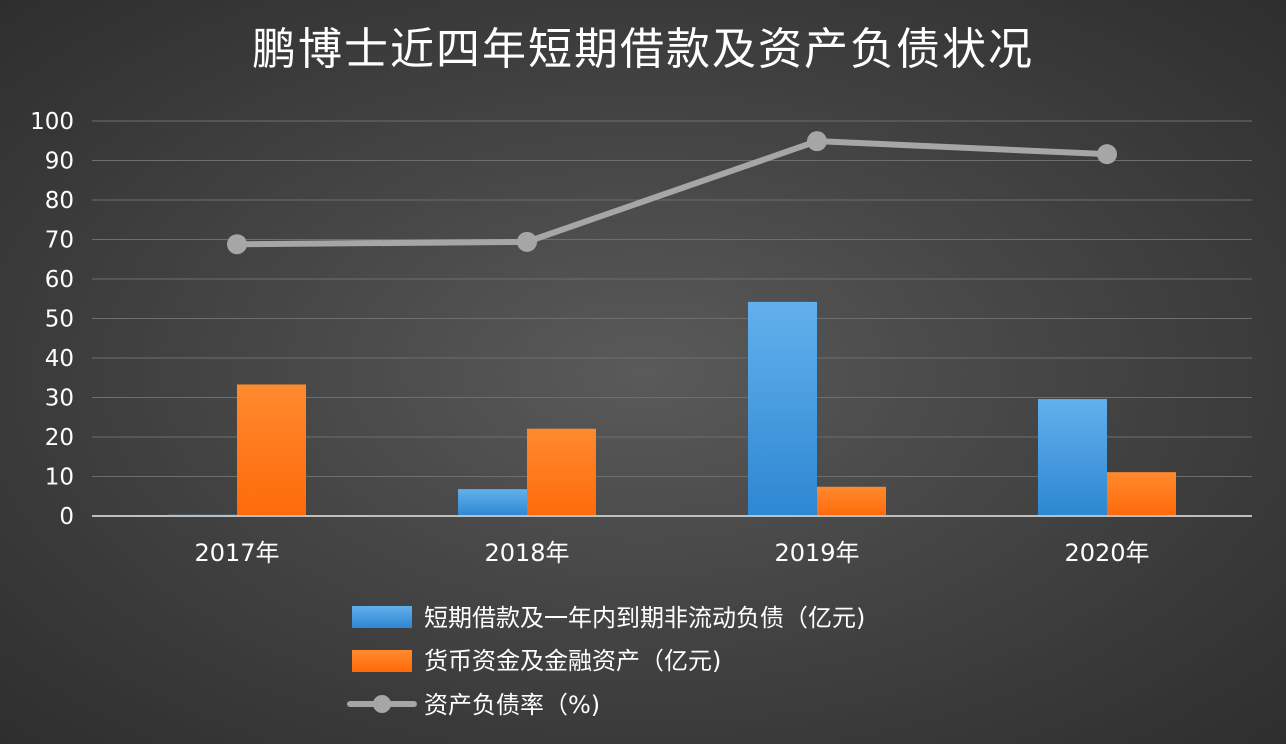 The height and width of the screenshot is (744, 1286). Describe the element at coordinates (382, 617) in the screenshot. I see `legend-swatch-short-term-debt` at that location.